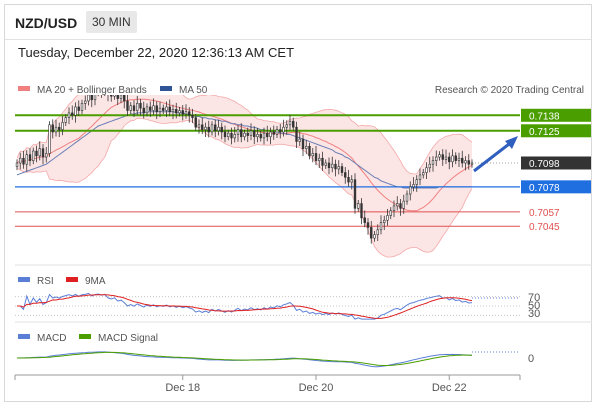 This screenshot has width=598, height=408. Describe the element at coordinates (128, 338) in the screenshot. I see `macd-signal-legend-label: MACD Signal` at that location.